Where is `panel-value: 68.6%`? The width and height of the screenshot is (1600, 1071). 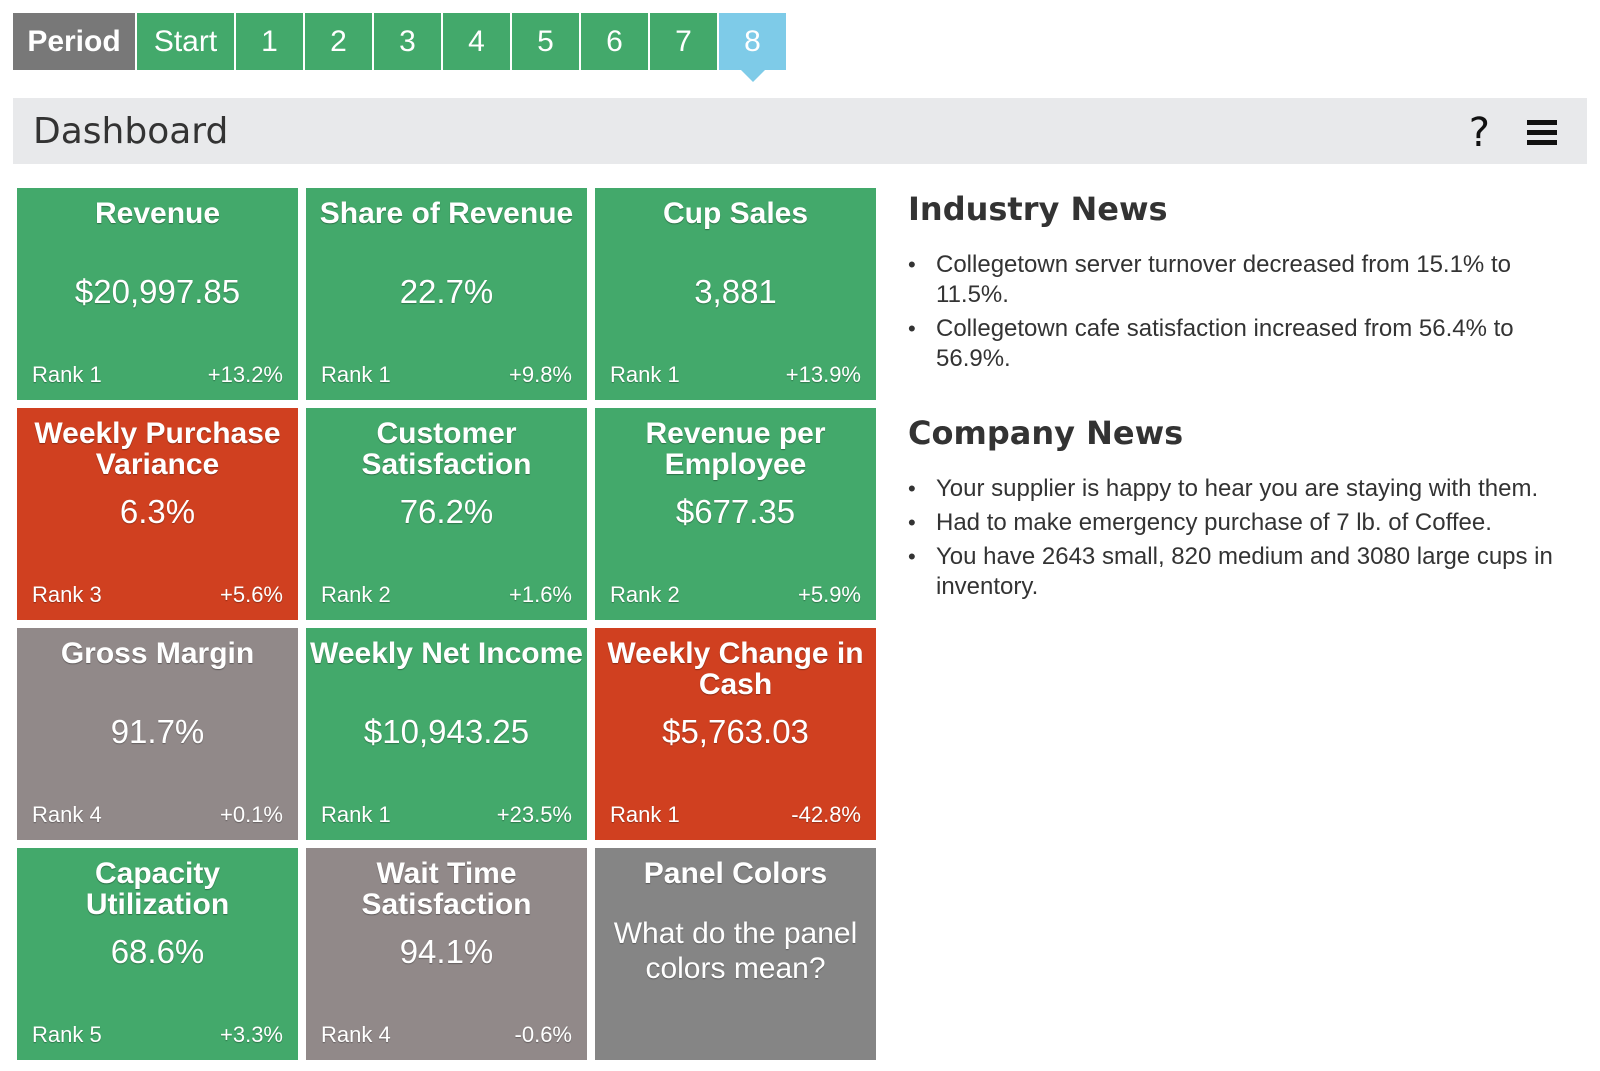
panel-value: 68.6% is located at coordinates (157, 951).